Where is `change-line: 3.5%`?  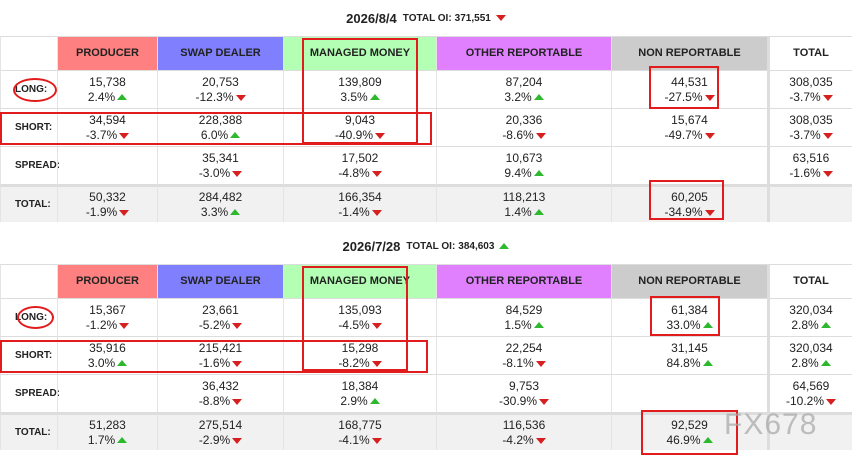
change-line: 3.5% is located at coordinates (360, 97).